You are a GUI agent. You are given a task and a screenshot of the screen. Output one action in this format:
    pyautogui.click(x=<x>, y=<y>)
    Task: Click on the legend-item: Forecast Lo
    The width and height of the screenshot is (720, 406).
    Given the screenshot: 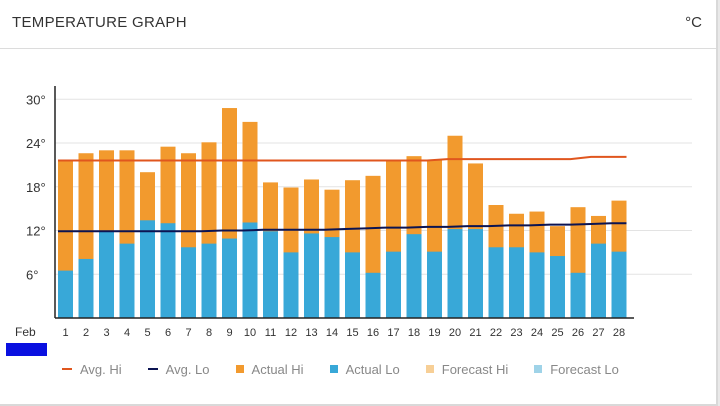 What is the action you would take?
    pyautogui.click(x=576, y=369)
    